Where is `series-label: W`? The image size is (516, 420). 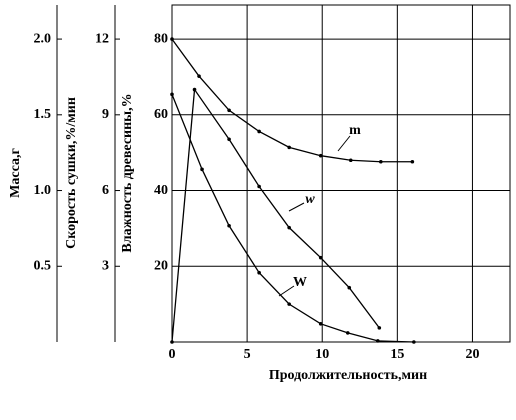 series-label: W is located at coordinates (300, 282).